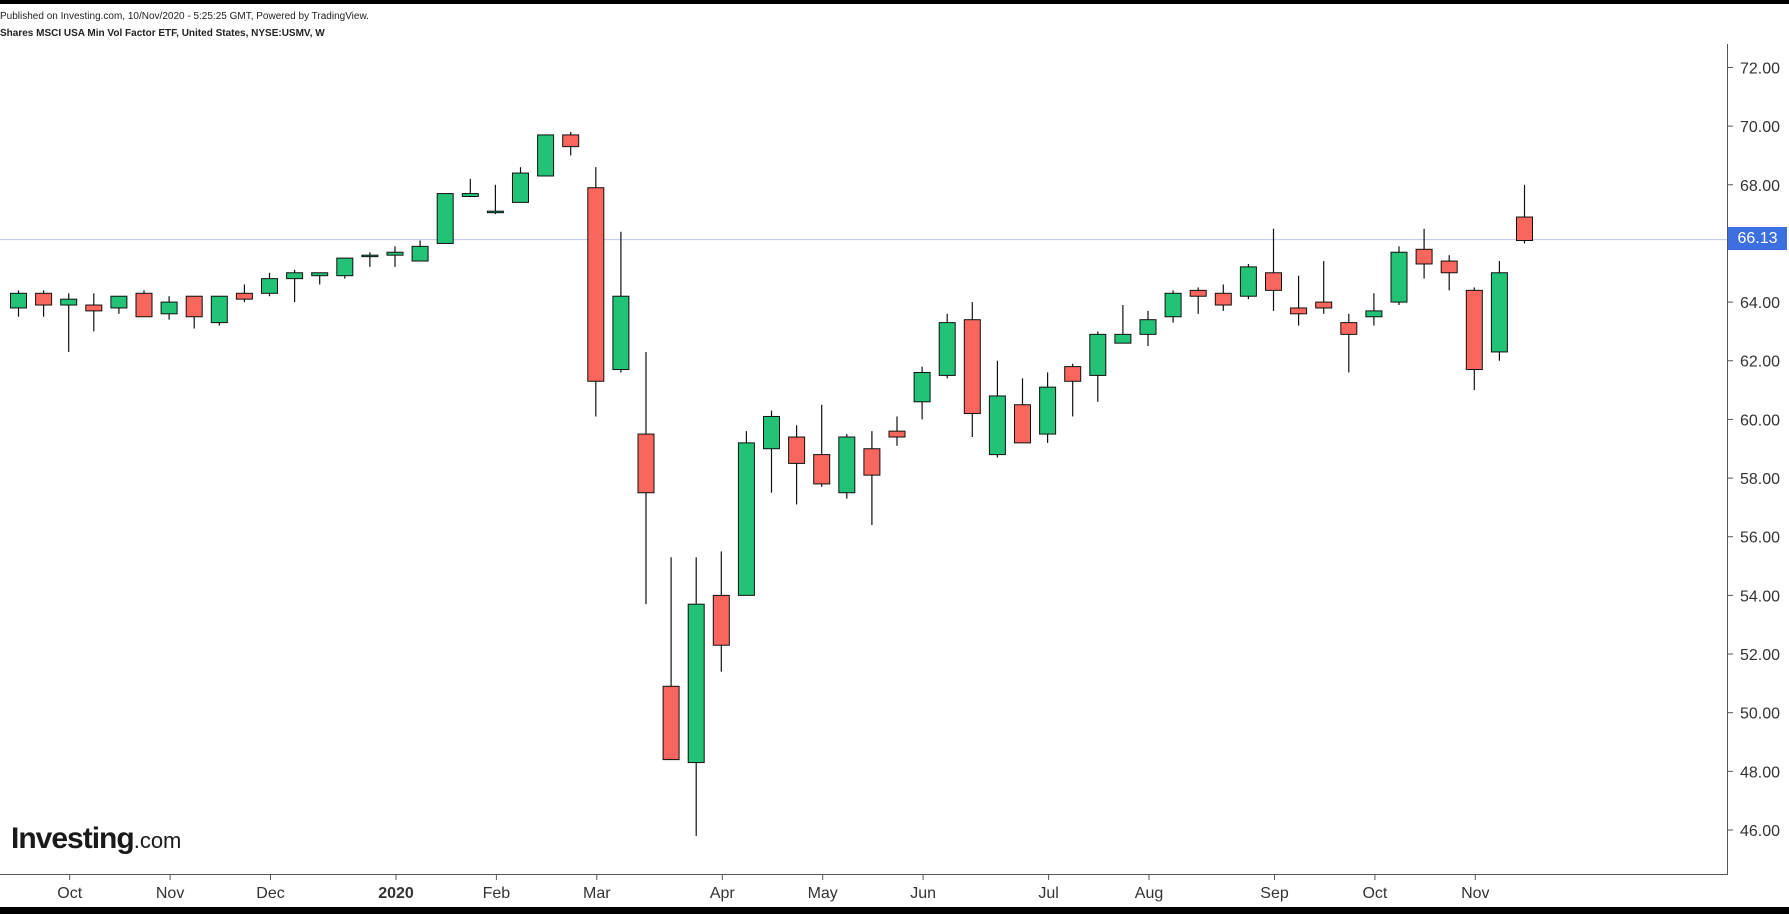 This screenshot has height=914, width=1789. What do you see at coordinates (1760, 303) in the screenshot?
I see `price-tick-label: 64.00` at bounding box center [1760, 303].